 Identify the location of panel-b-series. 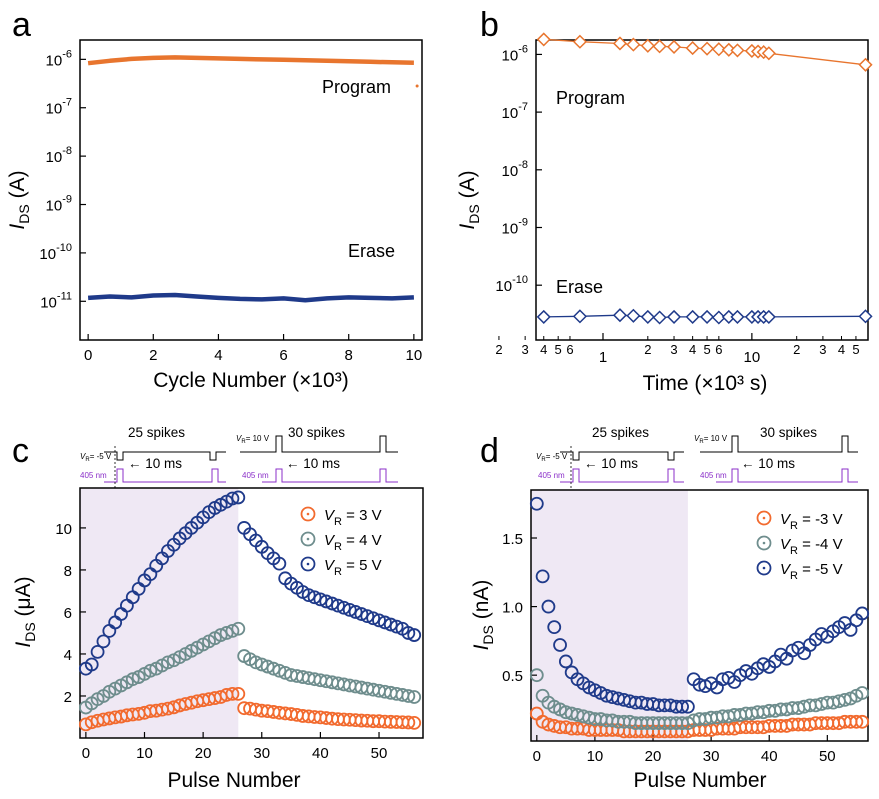
(704, 178).